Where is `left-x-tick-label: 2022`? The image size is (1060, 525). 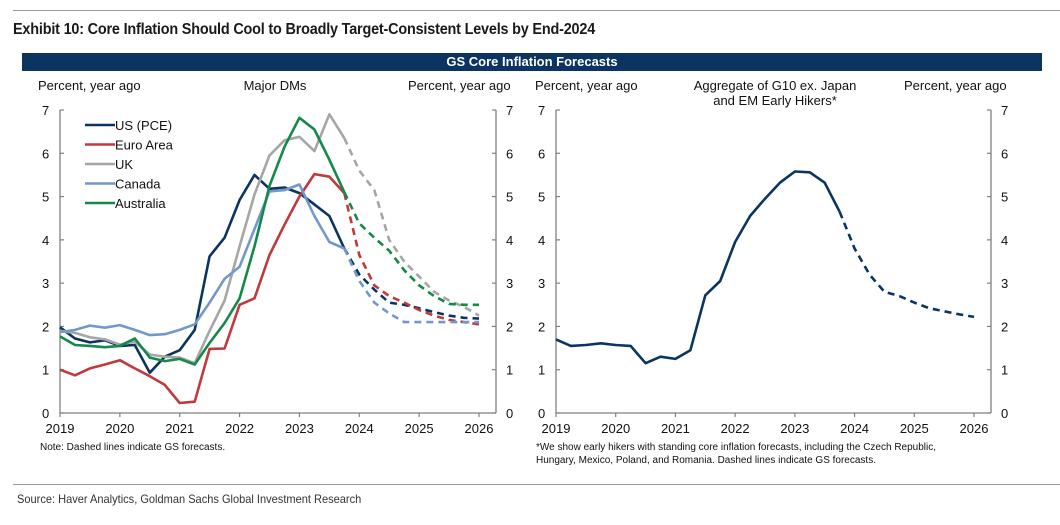 left-x-tick-label: 2022 is located at coordinates (239, 428).